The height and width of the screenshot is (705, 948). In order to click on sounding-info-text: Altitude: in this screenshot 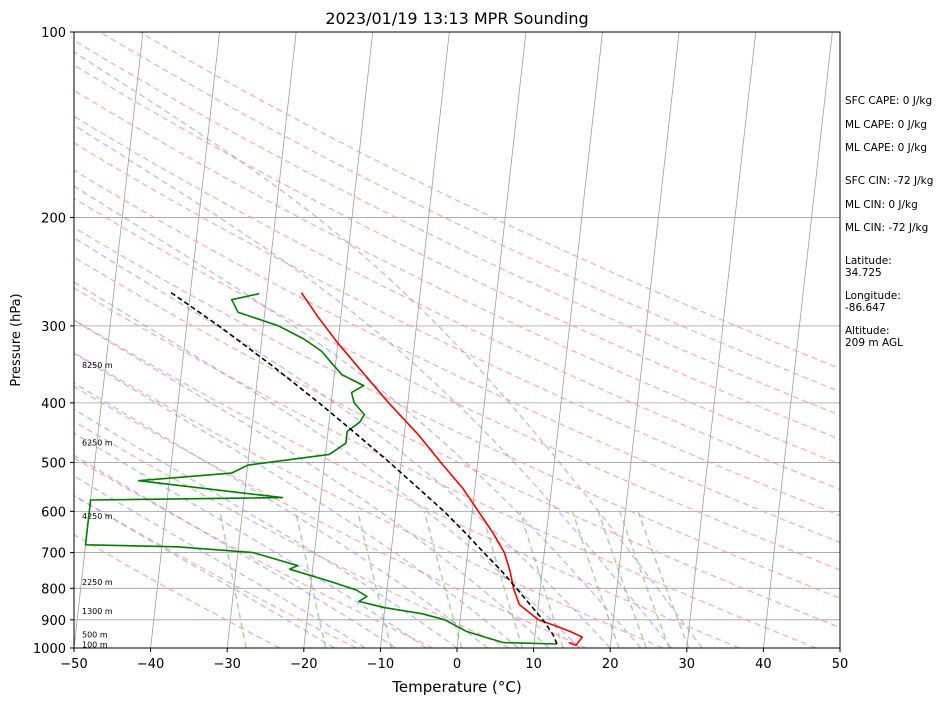, I will do `click(867, 331)`.